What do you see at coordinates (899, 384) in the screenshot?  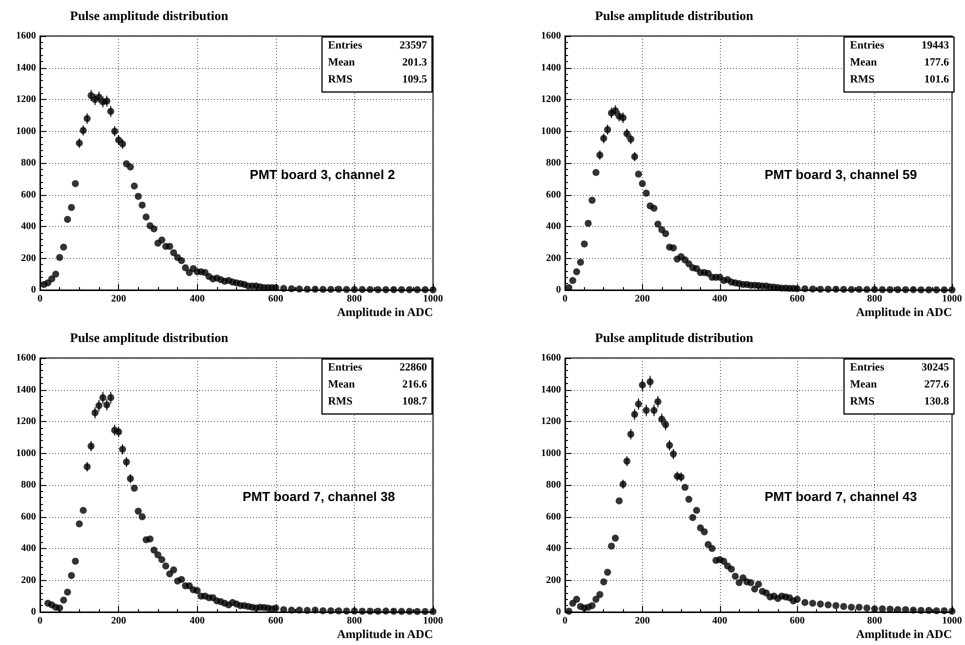 I see `text: Mean 277.6` at bounding box center [899, 384].